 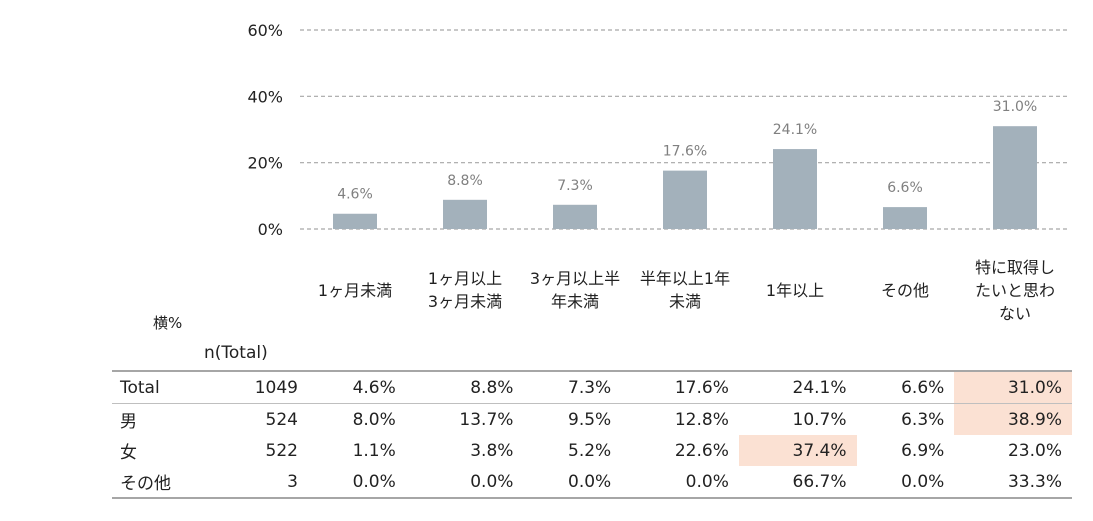 I want to click on y-tick-label: 20%, so click(x=265, y=163).